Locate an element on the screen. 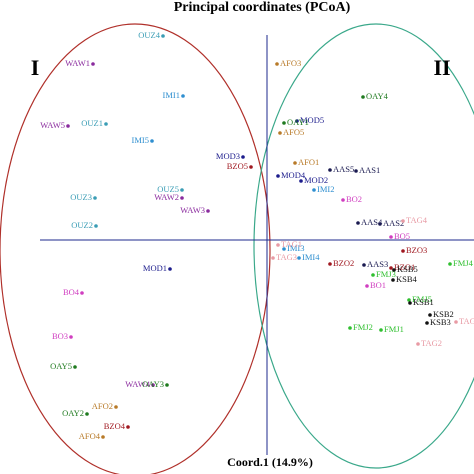  point-label: MOD5 is located at coordinates (312, 120).